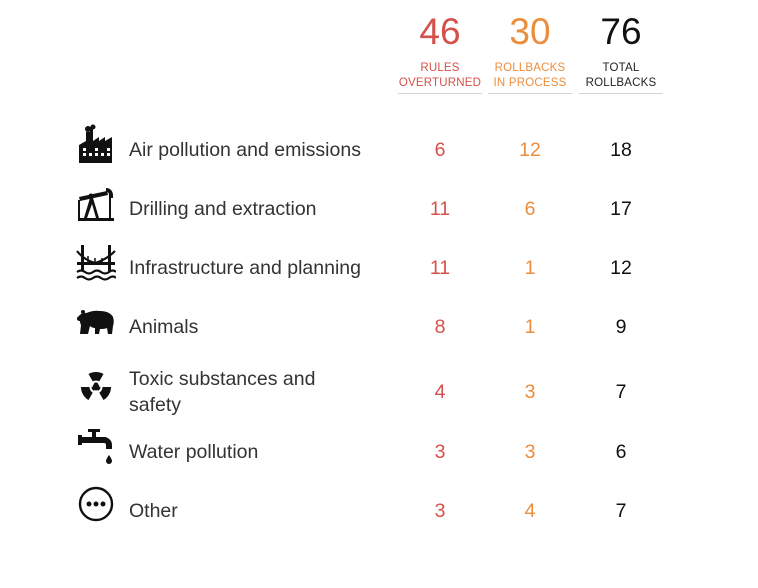  Describe the element at coordinates (96, 505) in the screenshot. I see `more-icon` at that location.